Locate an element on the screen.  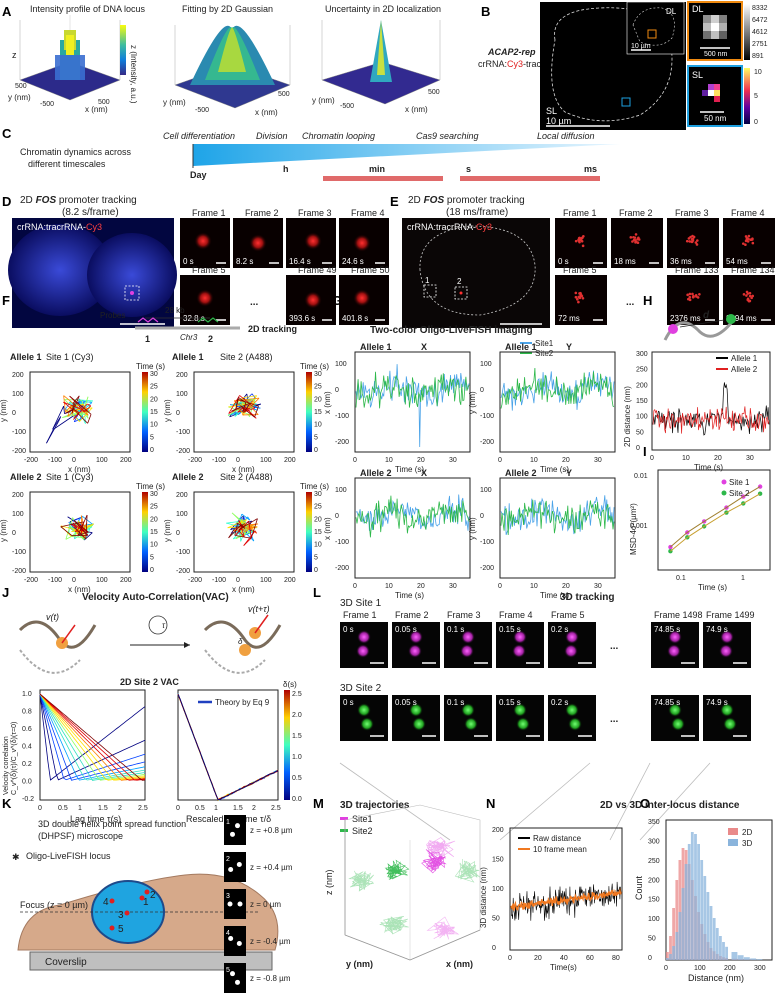
j-xtick-2: 2 is located at coordinates (254, 808).